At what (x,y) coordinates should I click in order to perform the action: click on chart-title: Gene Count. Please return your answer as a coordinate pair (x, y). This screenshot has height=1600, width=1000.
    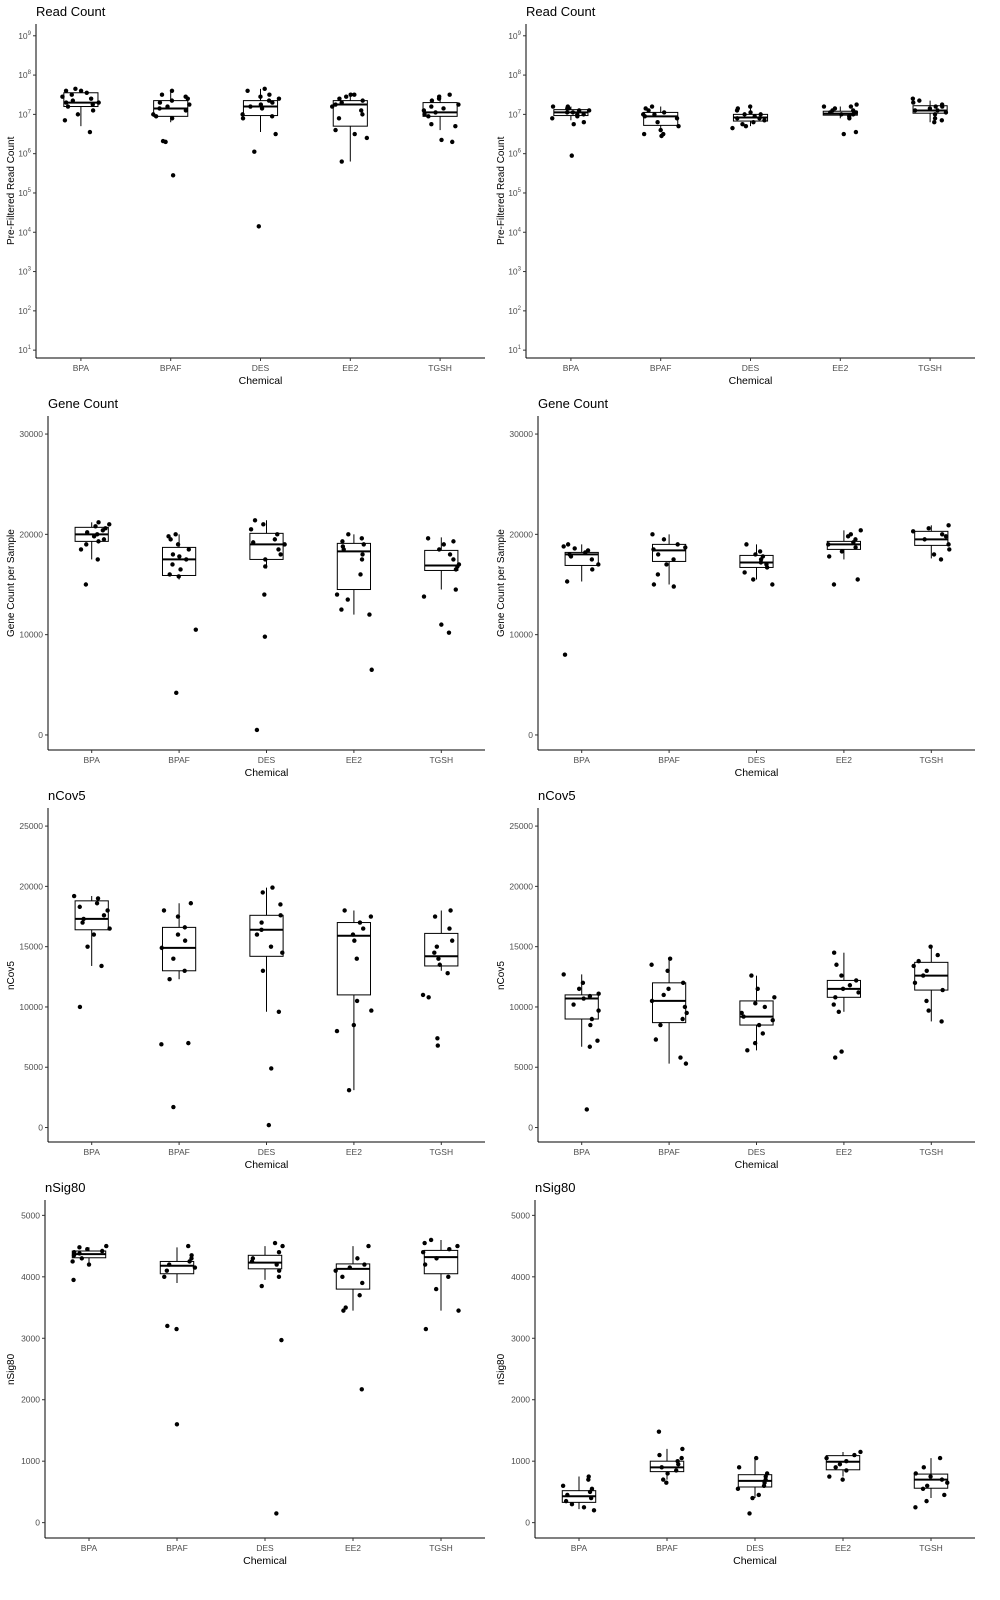
    Looking at the image, I should click on (573, 403).